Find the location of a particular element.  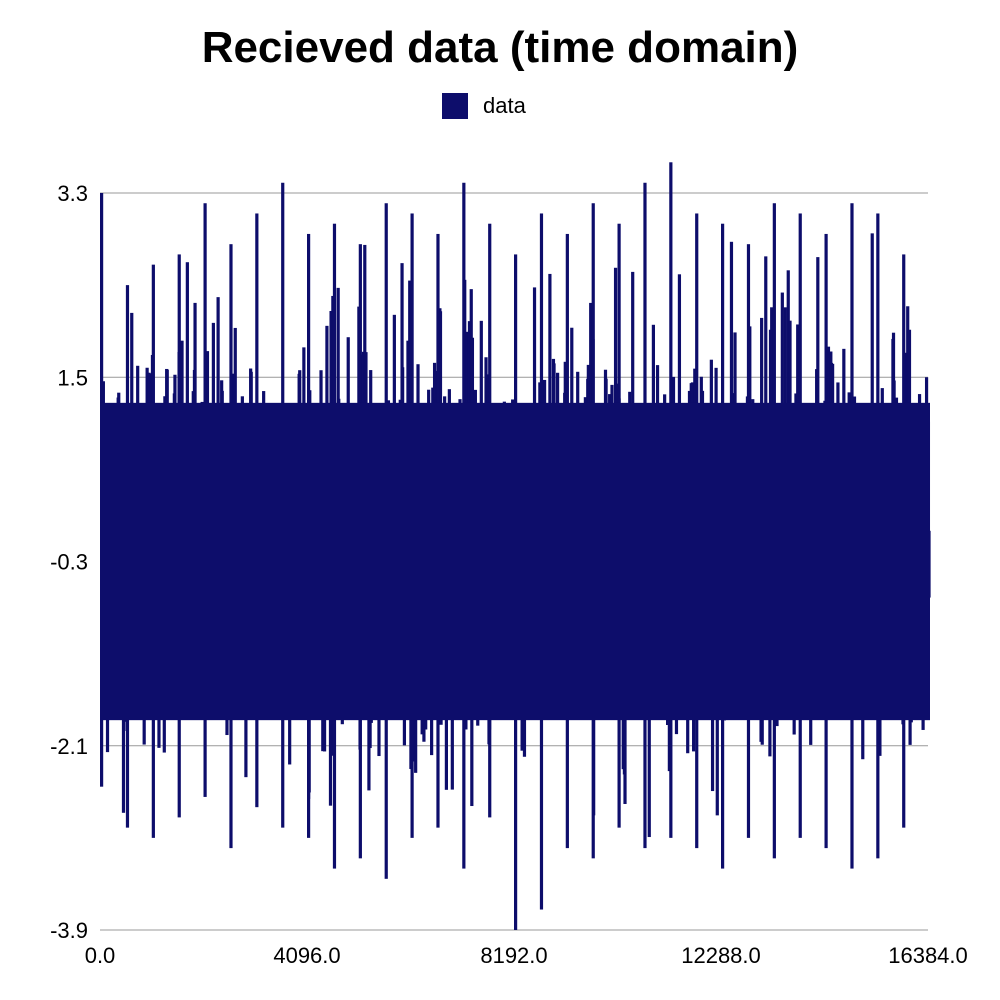

legend: data is located at coordinates (484, 106).